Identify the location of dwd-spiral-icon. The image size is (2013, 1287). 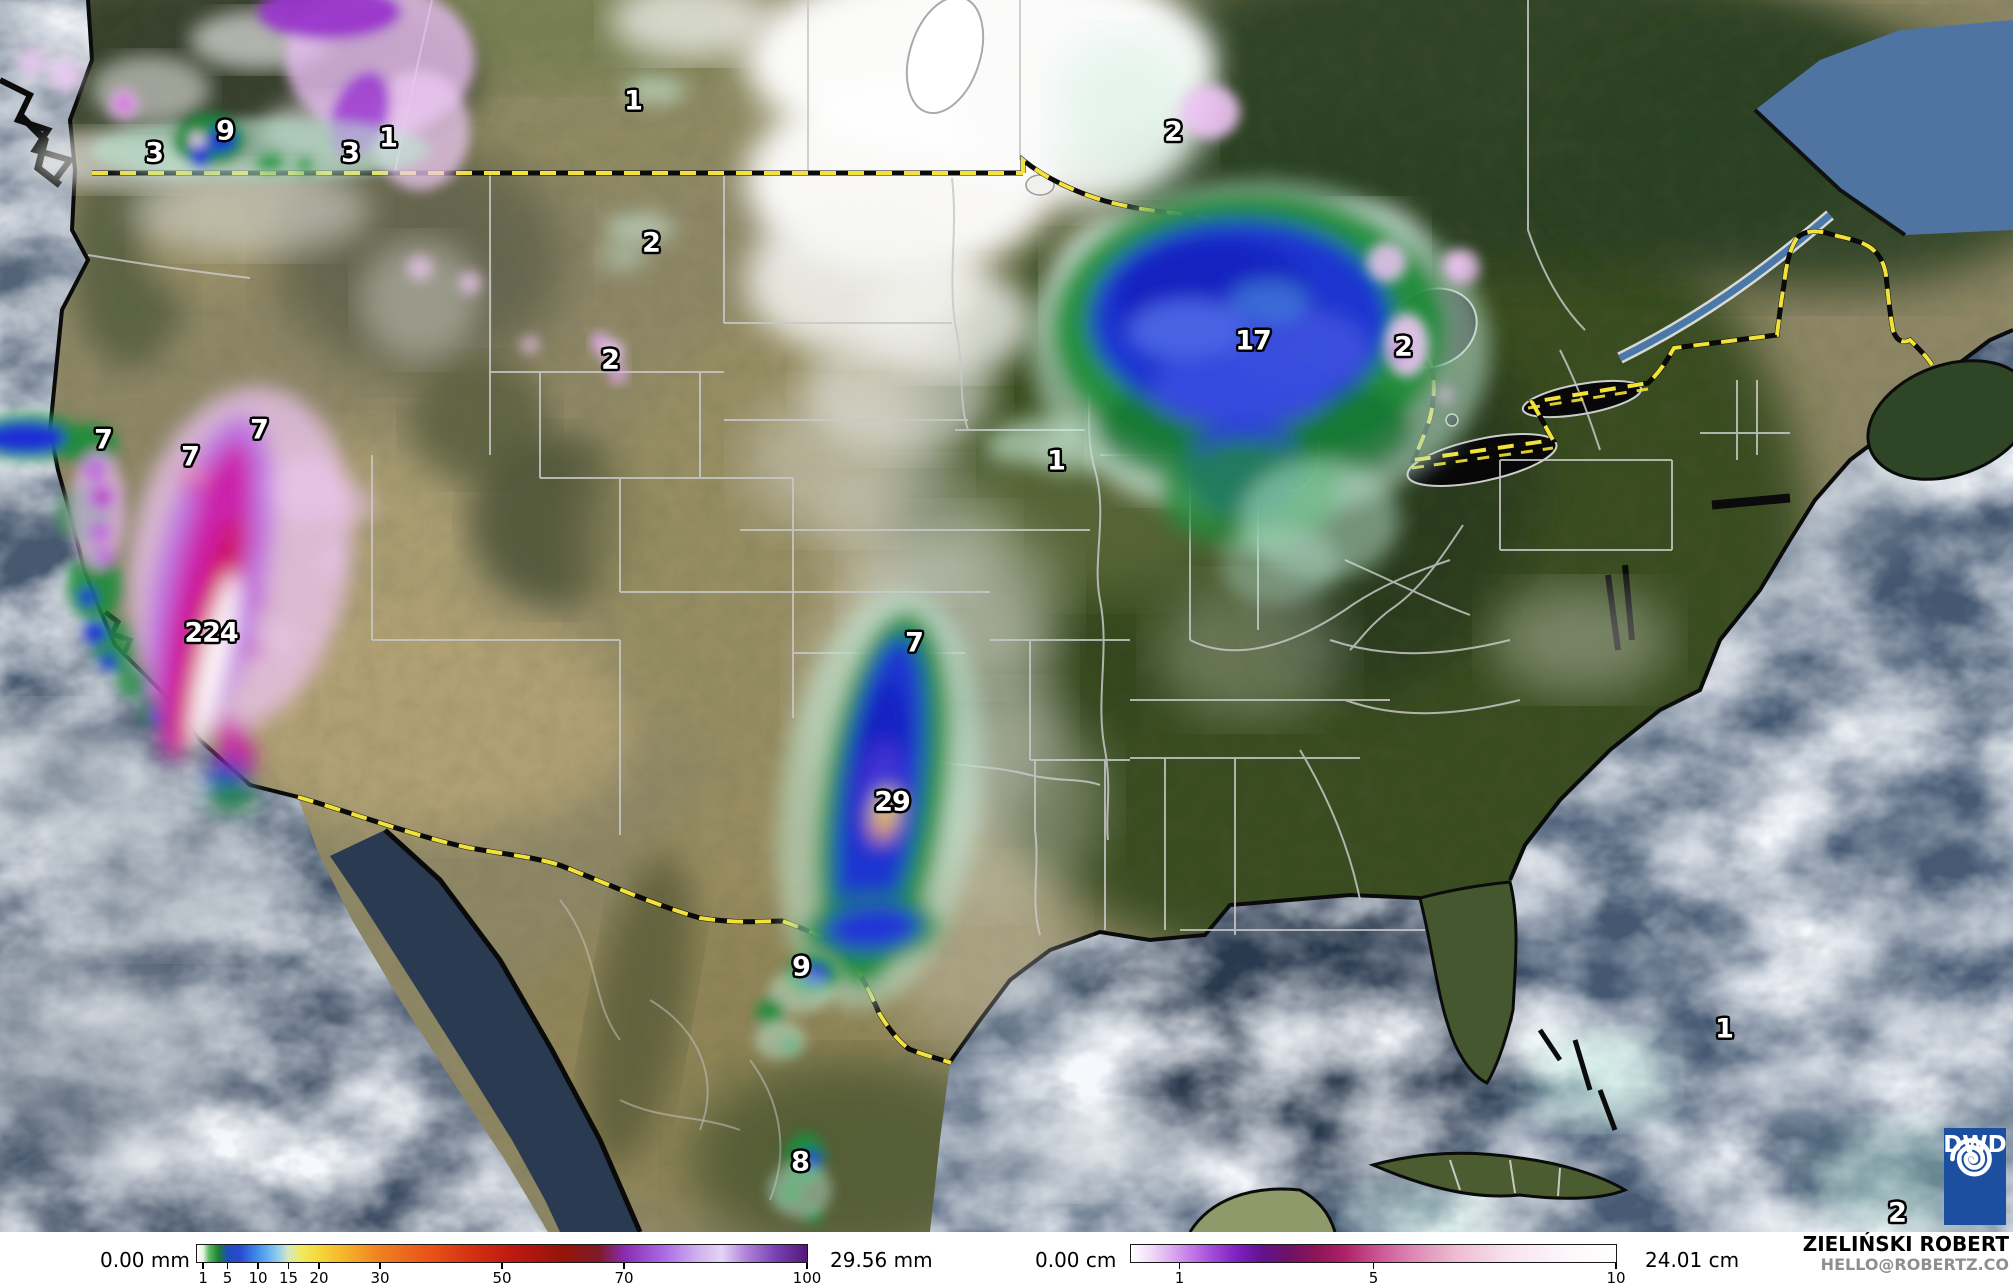
(1971, 1157).